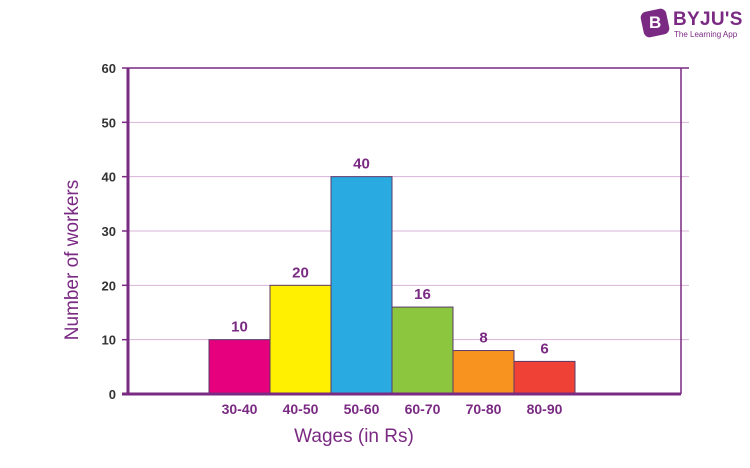  What do you see at coordinates (301, 409) in the screenshot?
I see `x-tick-label: 40-50` at bounding box center [301, 409].